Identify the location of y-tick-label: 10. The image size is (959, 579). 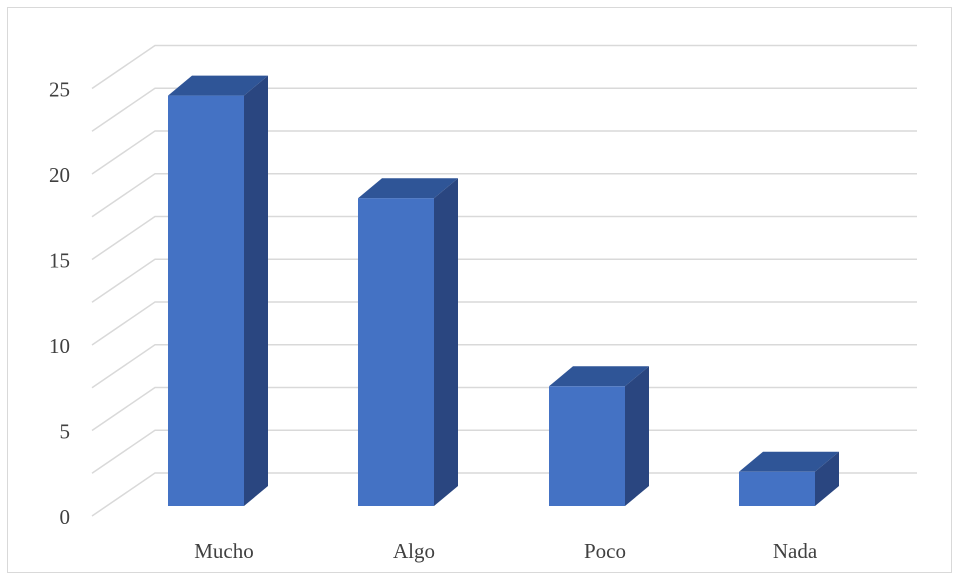
(59, 346).